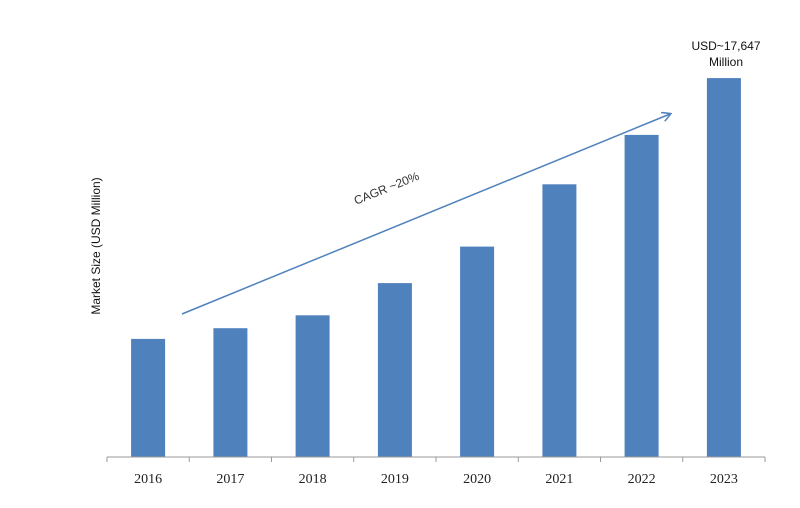 Image resolution: width=800 pixels, height=508 pixels. Describe the element at coordinates (96, 245) in the screenshot. I see `y-axis-label: Market Size (USD Million)` at that location.